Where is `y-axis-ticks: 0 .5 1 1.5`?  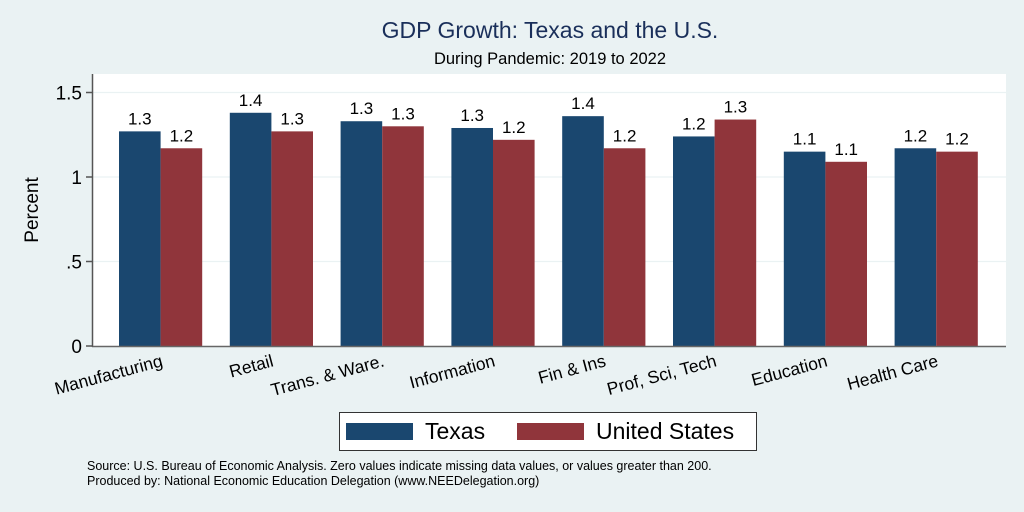
y-axis-ticks: 0 .5 1 1.5 is located at coordinates (74, 221).